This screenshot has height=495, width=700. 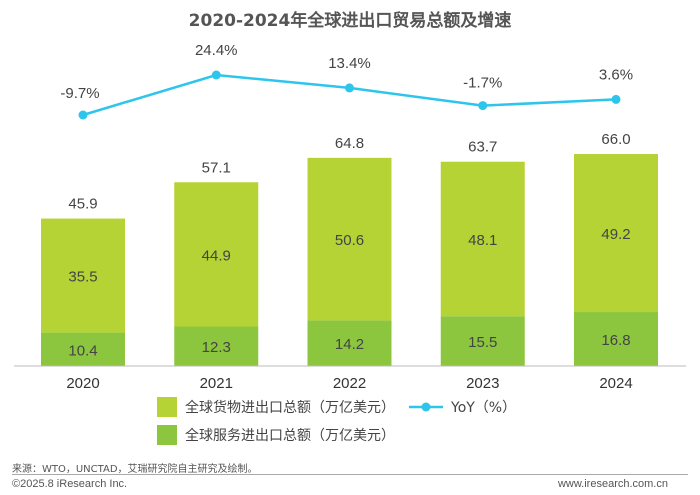 I want to click on bar-label-goods-2021: 44.9, so click(x=216, y=255).